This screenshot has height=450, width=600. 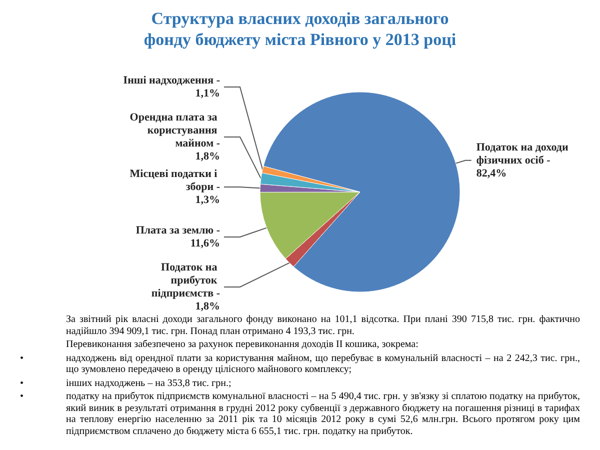 I want to click on text: • інших надходжень – на 353,8 тис. грн.;, so click(x=126, y=383).